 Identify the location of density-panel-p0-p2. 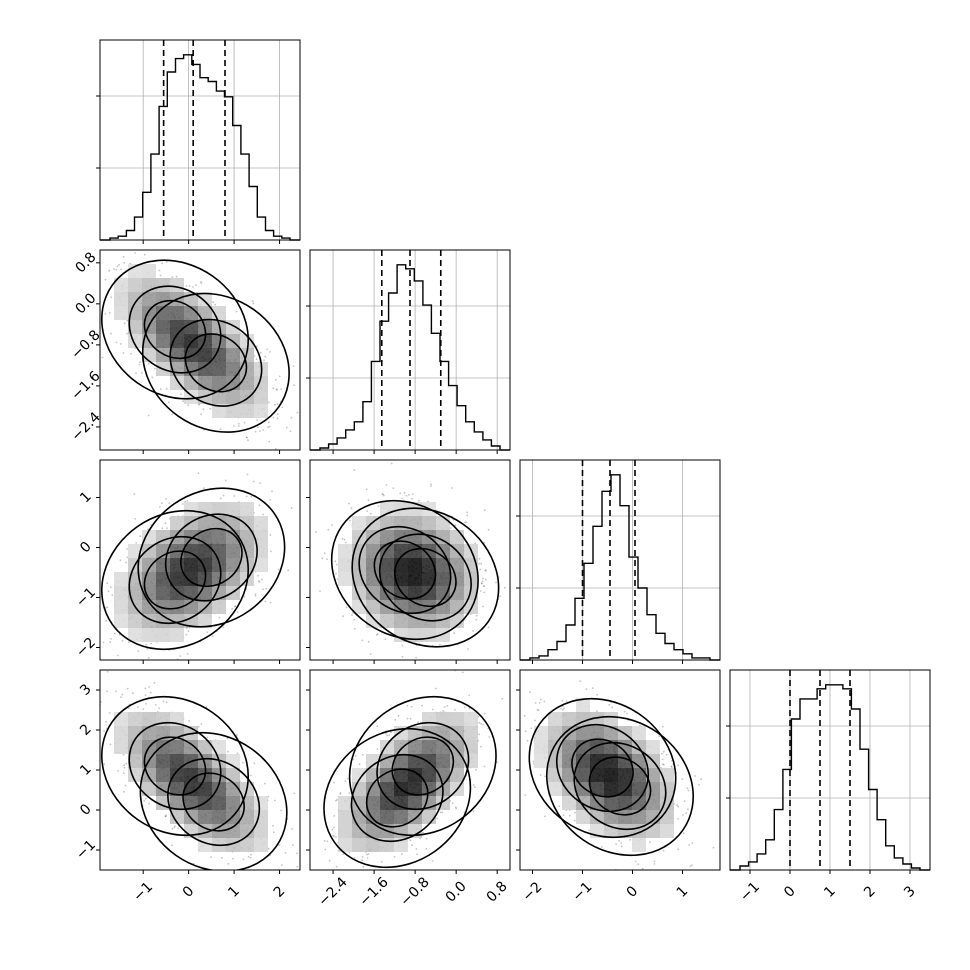
(183, 561).